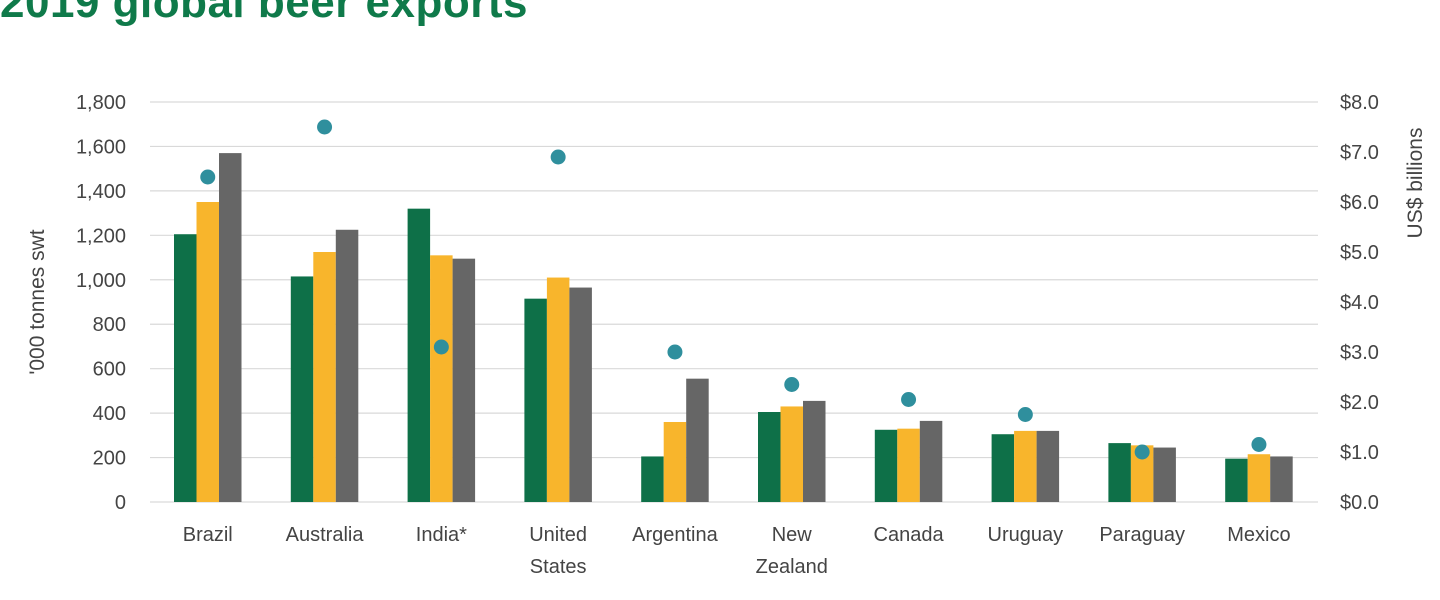  I want to click on right-tick-label: $1.0, so click(1359, 453).